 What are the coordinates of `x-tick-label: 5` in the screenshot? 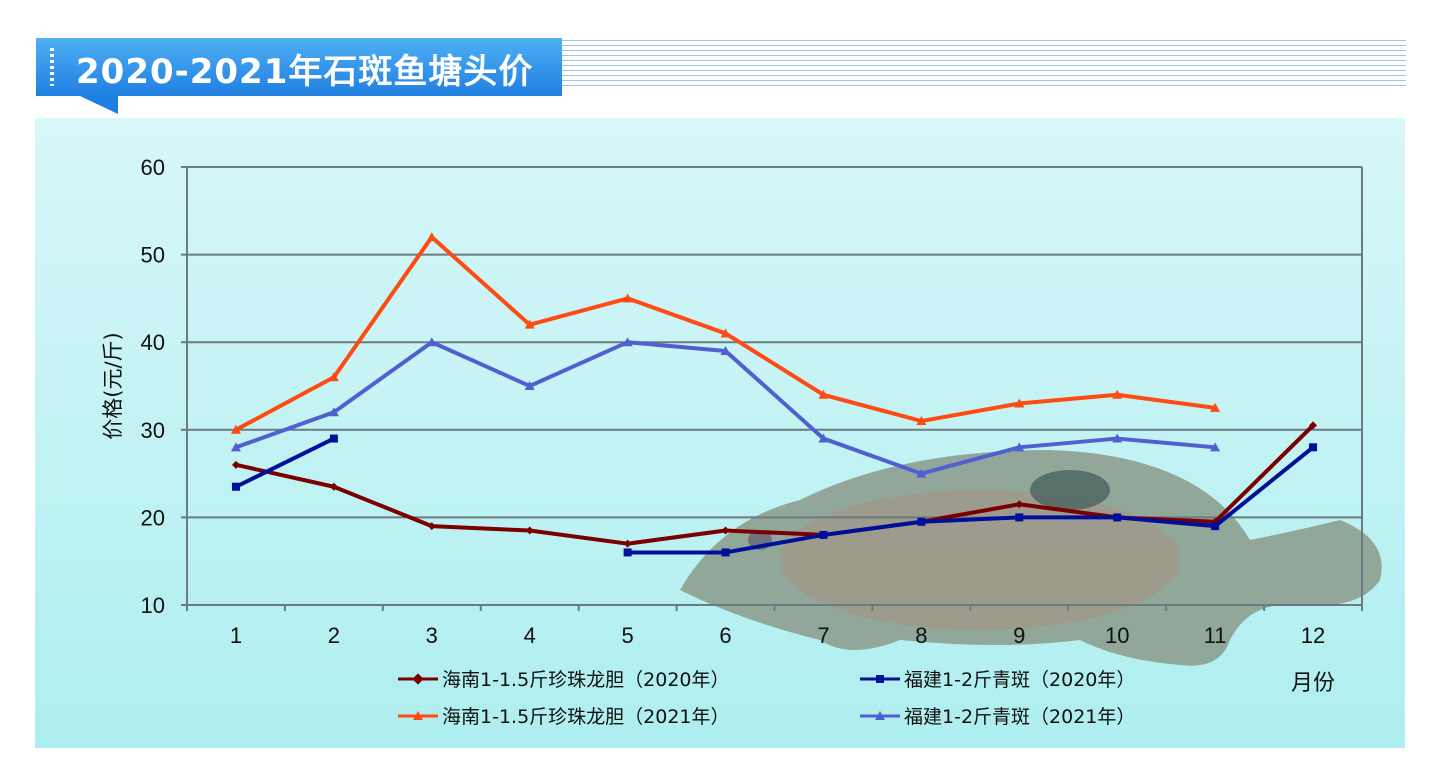 It's located at (628, 635).